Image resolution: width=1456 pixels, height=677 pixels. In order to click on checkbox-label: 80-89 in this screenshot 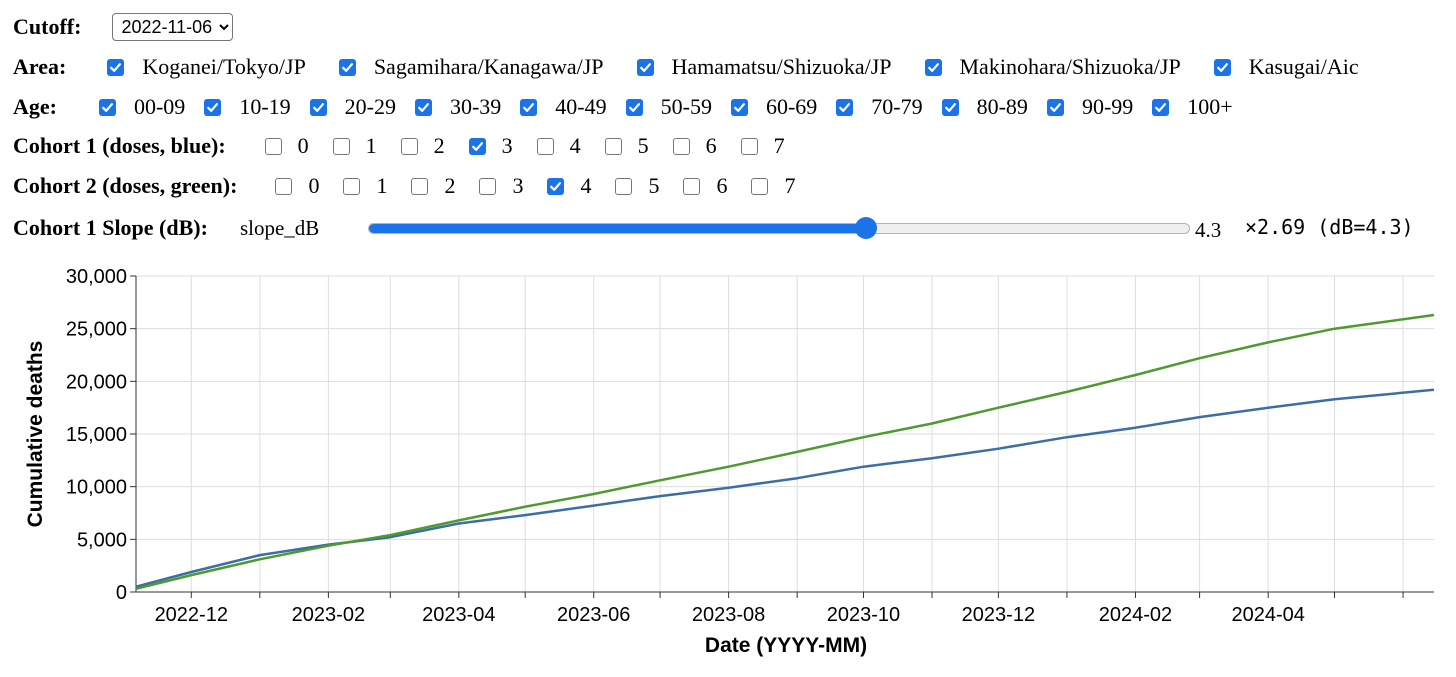, I will do `click(1002, 106)`.